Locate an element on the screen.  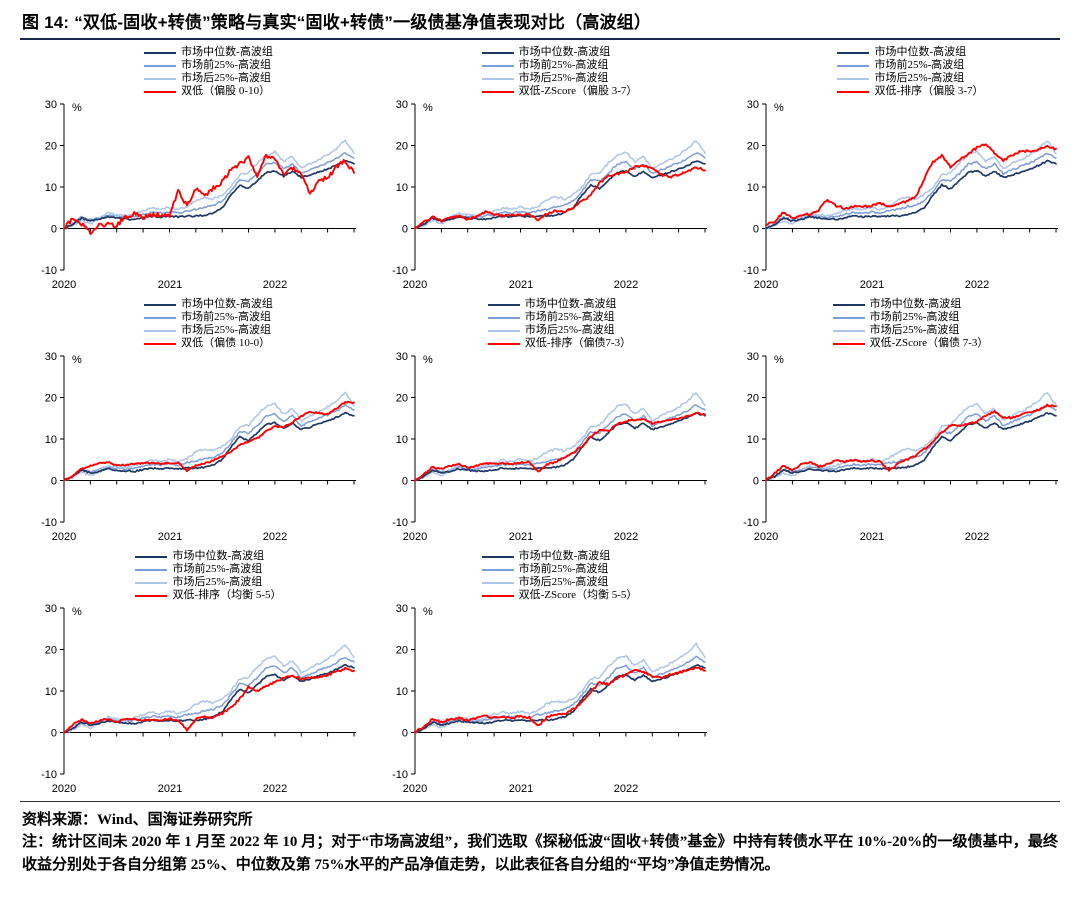
legend-label: 双低-排序（均衡 5-5） is located at coordinates (227, 595).